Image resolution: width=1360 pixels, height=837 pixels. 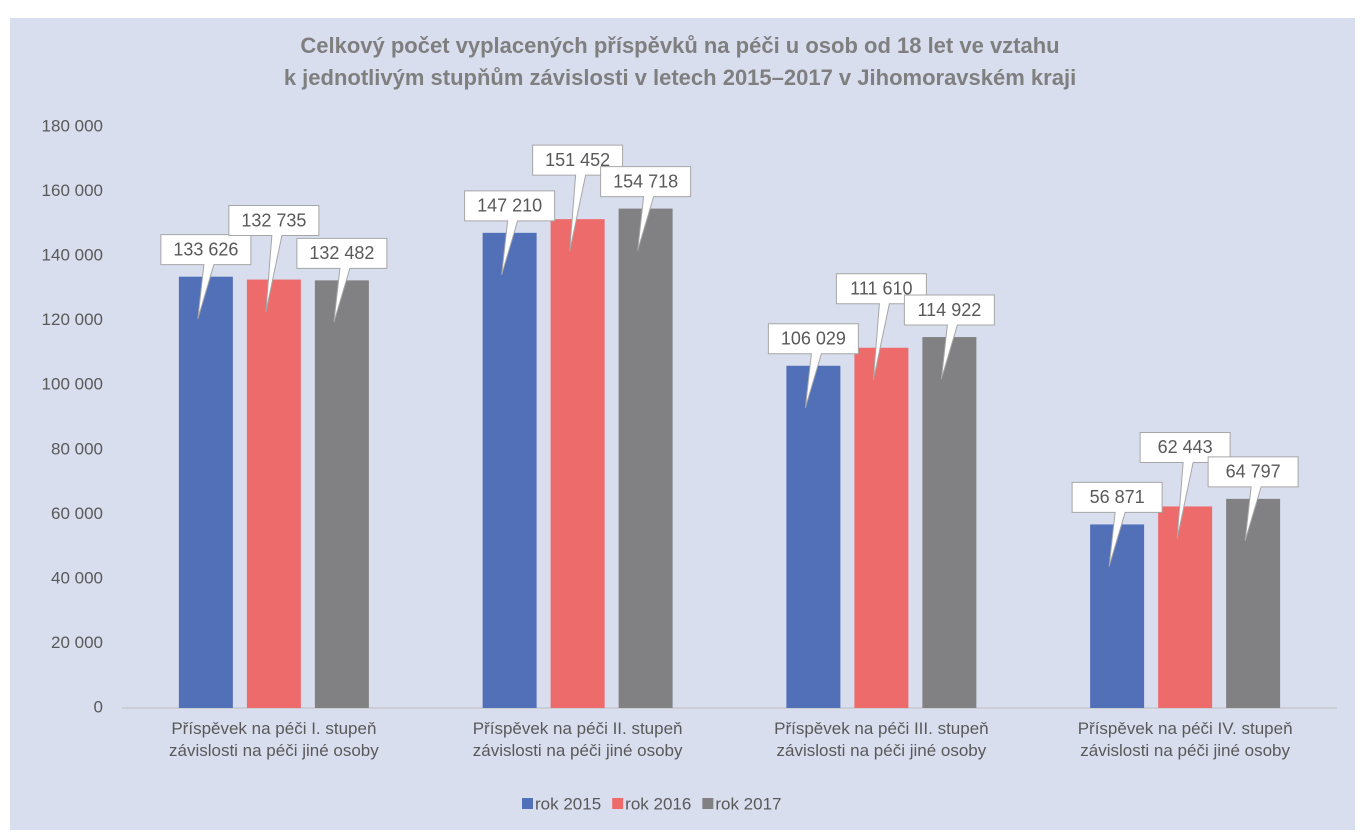 I want to click on legend-label: rok 2016, so click(x=658, y=803).